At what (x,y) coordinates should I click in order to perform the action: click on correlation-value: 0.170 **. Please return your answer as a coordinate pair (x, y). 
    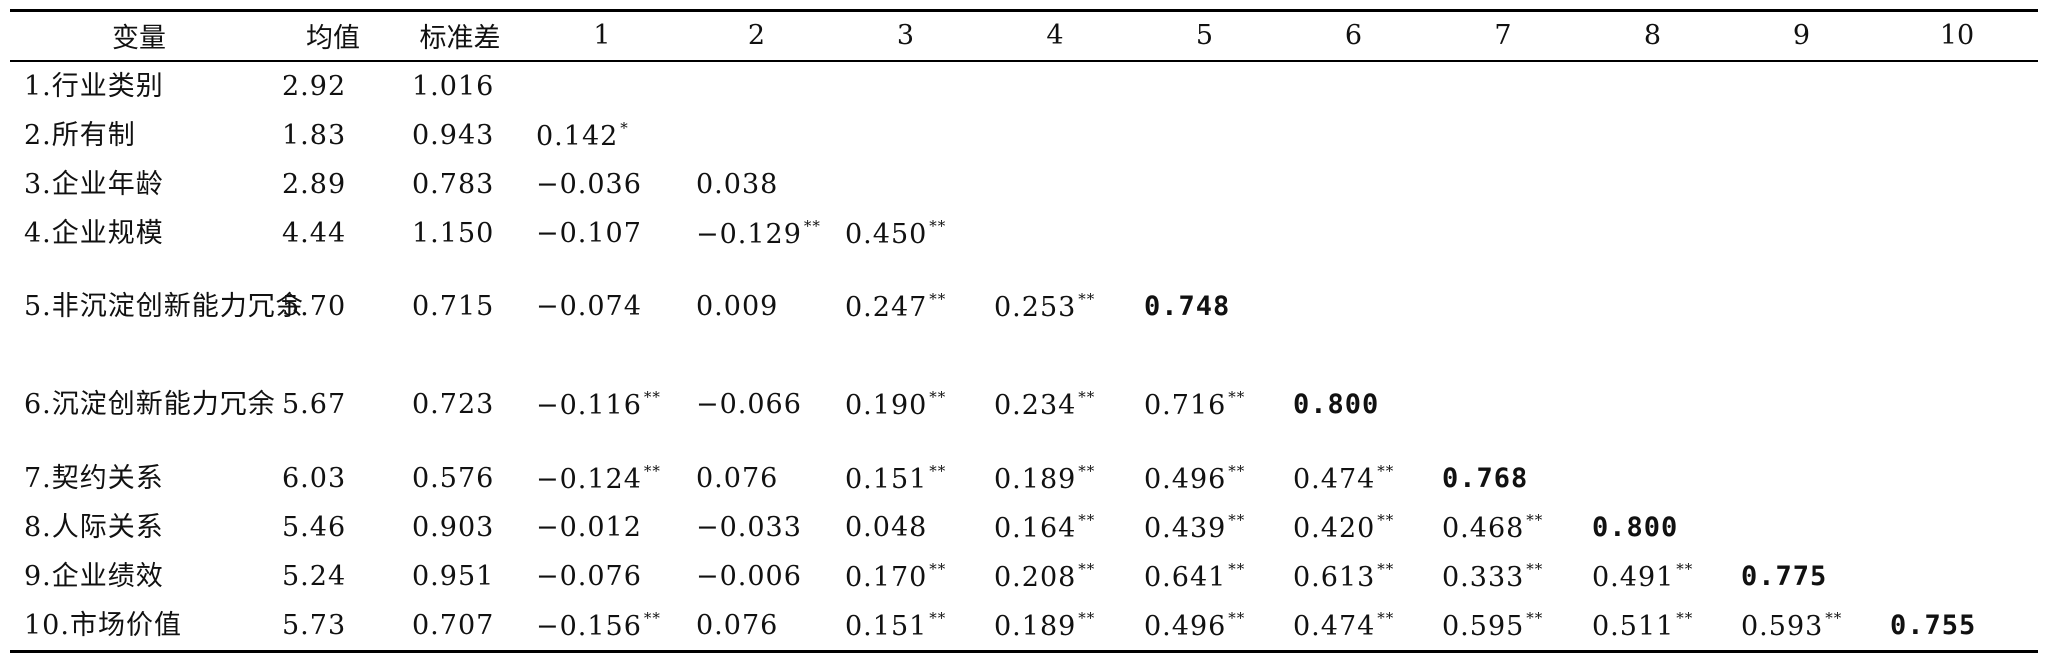
    Looking at the image, I should click on (905, 576).